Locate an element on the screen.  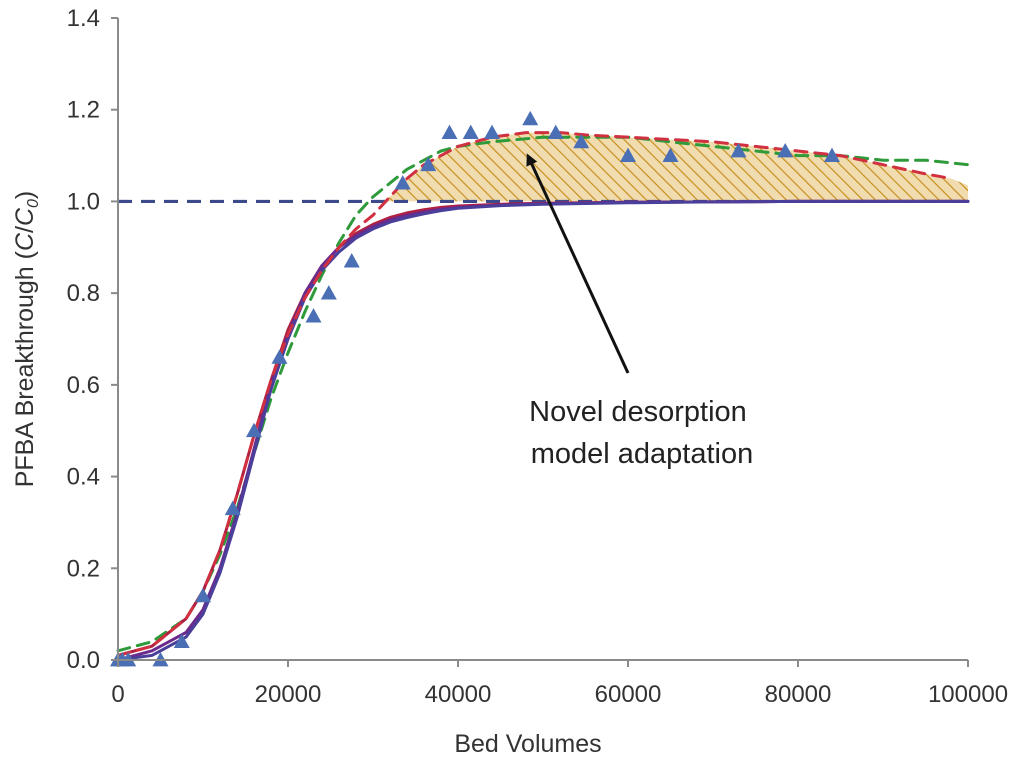
y-axis-label-prefix: PFBA Breakthrough ( is located at coordinates (25, 368).